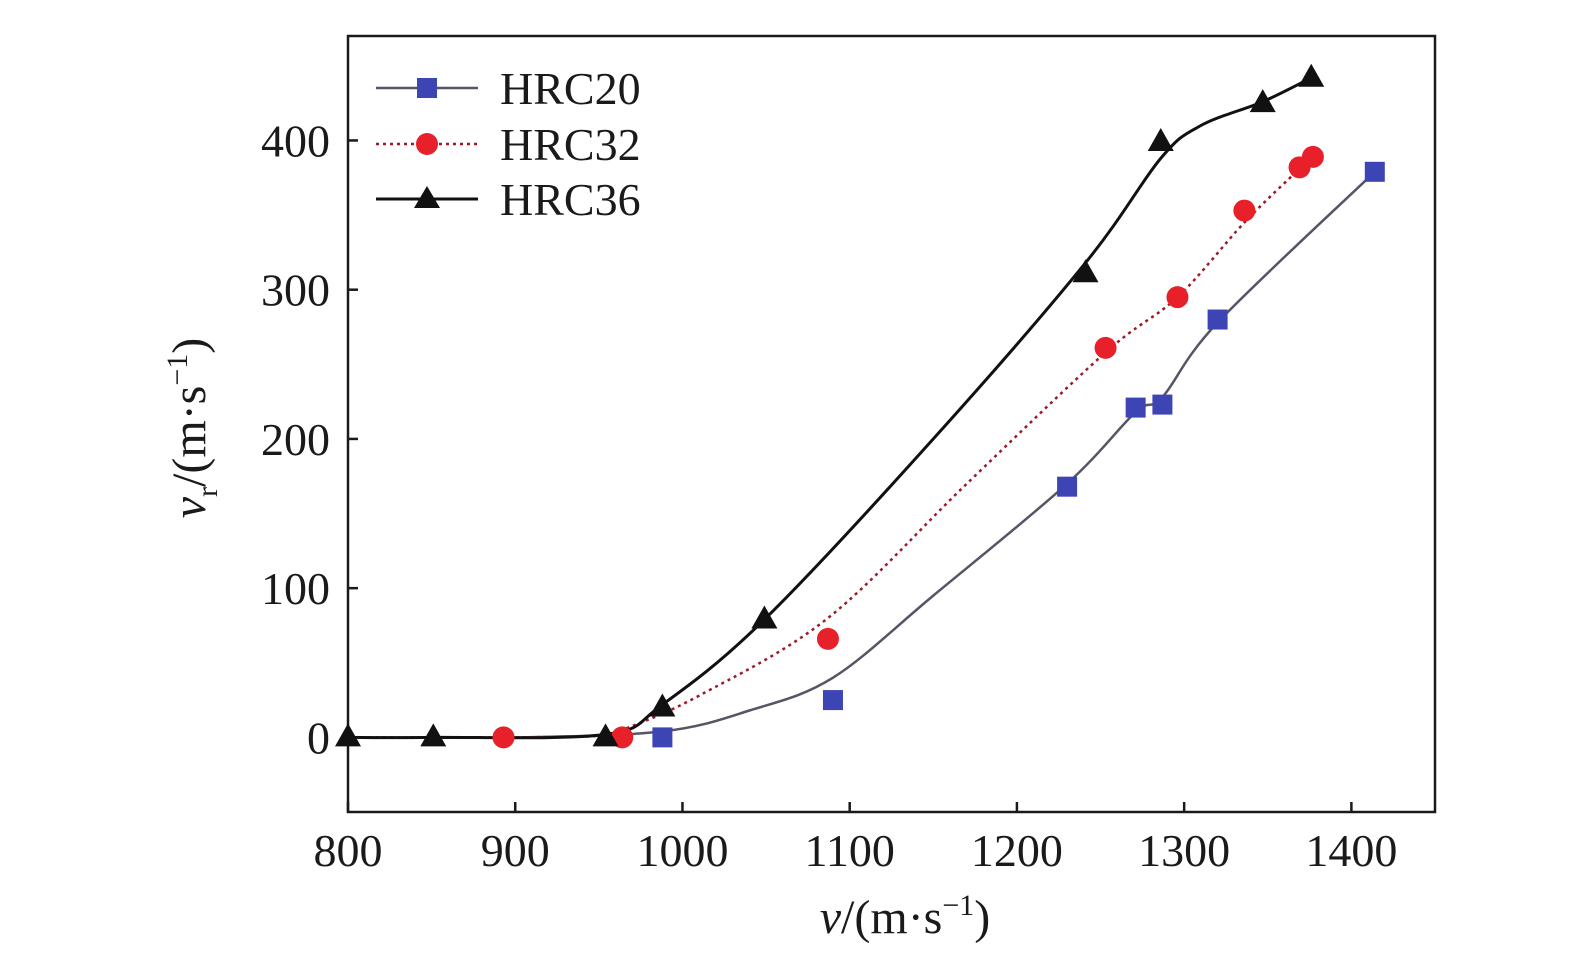 This screenshot has width=1575, height=953. What do you see at coordinates (570, 88) in the screenshot?
I see `legend-label-hrc20: HRC20` at bounding box center [570, 88].